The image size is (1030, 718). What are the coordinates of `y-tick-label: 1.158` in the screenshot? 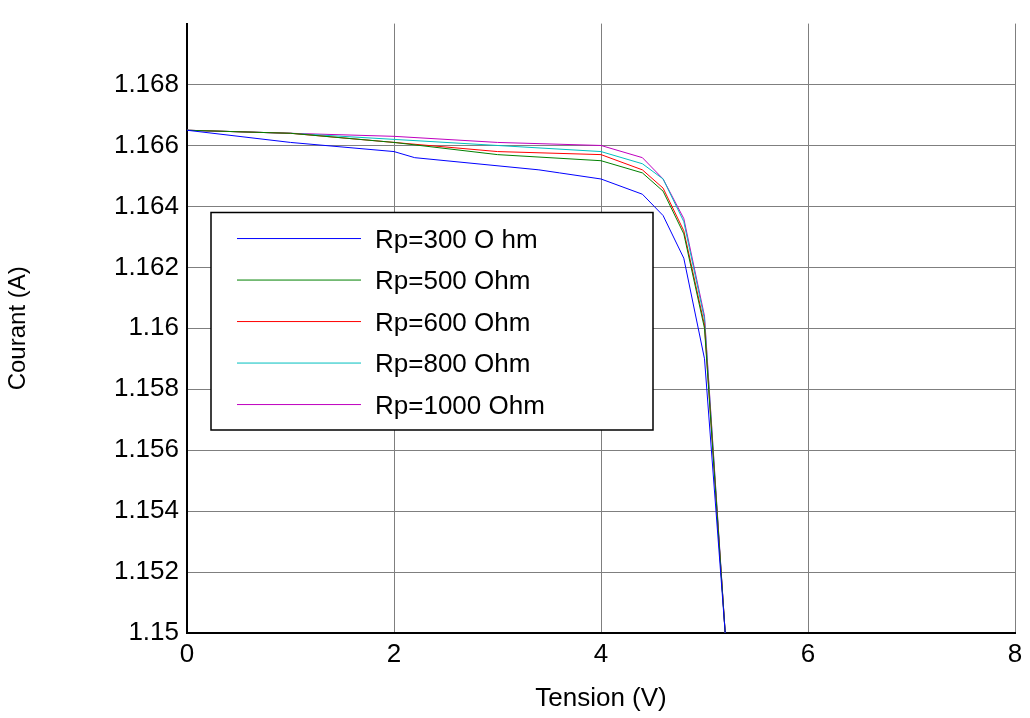 It's located at (146, 387).